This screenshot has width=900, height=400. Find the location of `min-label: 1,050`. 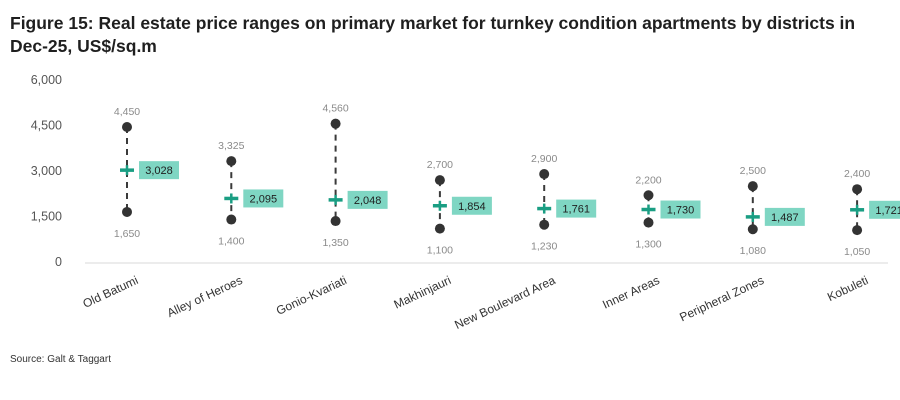

min-label: 1,050 is located at coordinates (857, 252).